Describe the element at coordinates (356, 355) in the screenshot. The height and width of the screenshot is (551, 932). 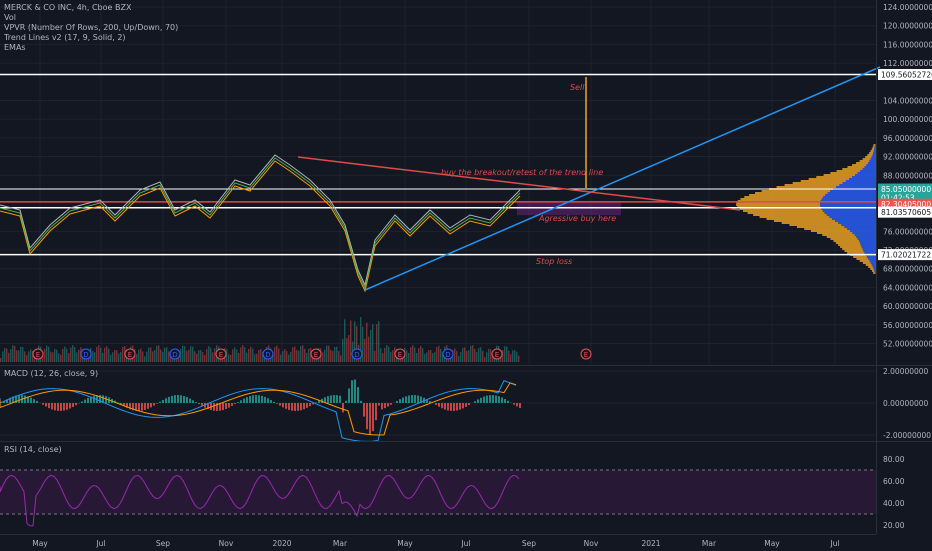
I see `event-marker-label: D` at that location.